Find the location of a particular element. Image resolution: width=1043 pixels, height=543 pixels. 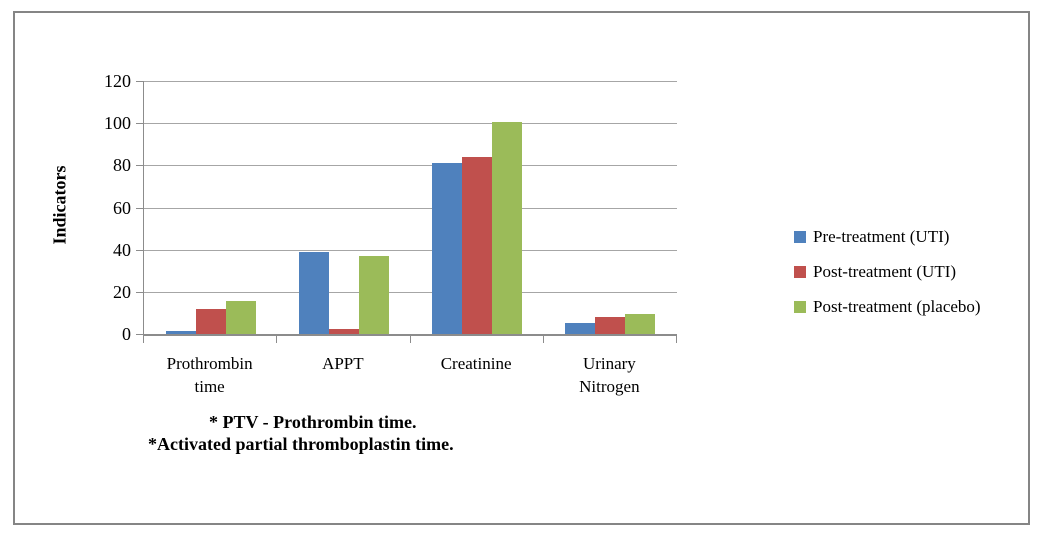

x-category-label-line: Urinary is located at coordinates (609, 363).